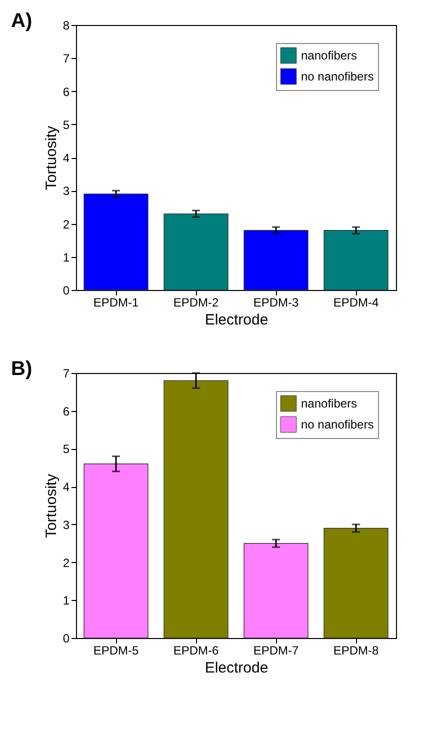  What do you see at coordinates (116, 303) in the screenshot?
I see `x-tick-label: EPDM-1` at bounding box center [116, 303].